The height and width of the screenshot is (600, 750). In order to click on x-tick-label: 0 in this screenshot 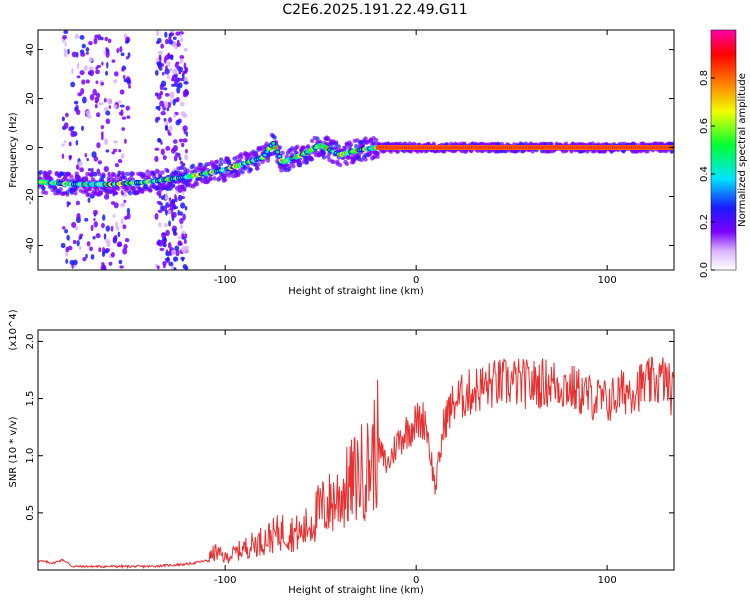, I will do `click(416, 280)`.